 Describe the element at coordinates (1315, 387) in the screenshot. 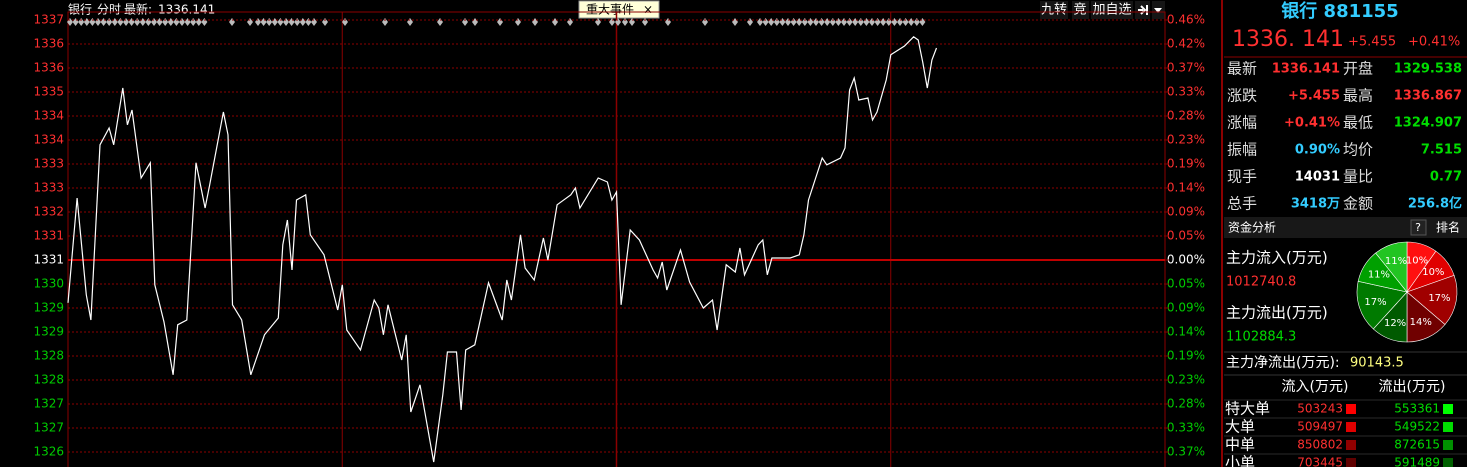

I see `table-header: 流入(万元)` at that location.